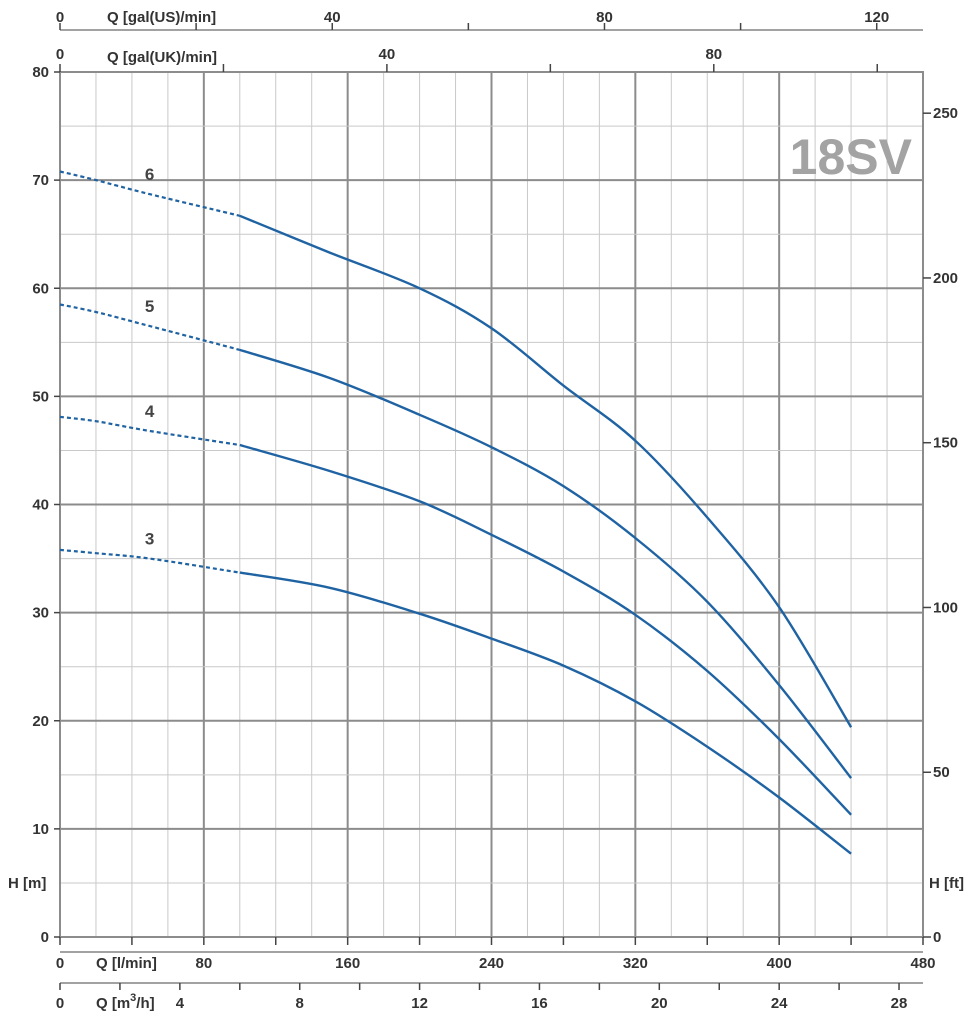 The height and width of the screenshot is (1016, 973). Describe the element at coordinates (387, 54) in the screenshot. I see `x-tick-label-galuk: 40` at that location.